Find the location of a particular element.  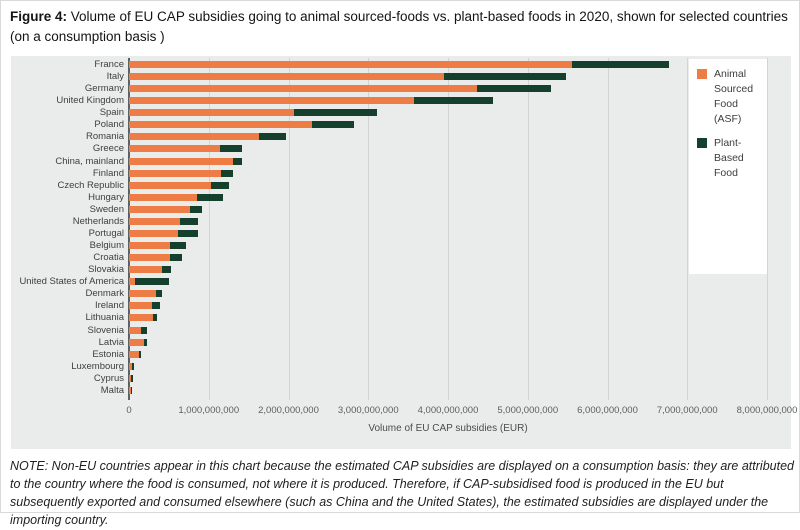

country-label: Poland is located at coordinates (67, 124).